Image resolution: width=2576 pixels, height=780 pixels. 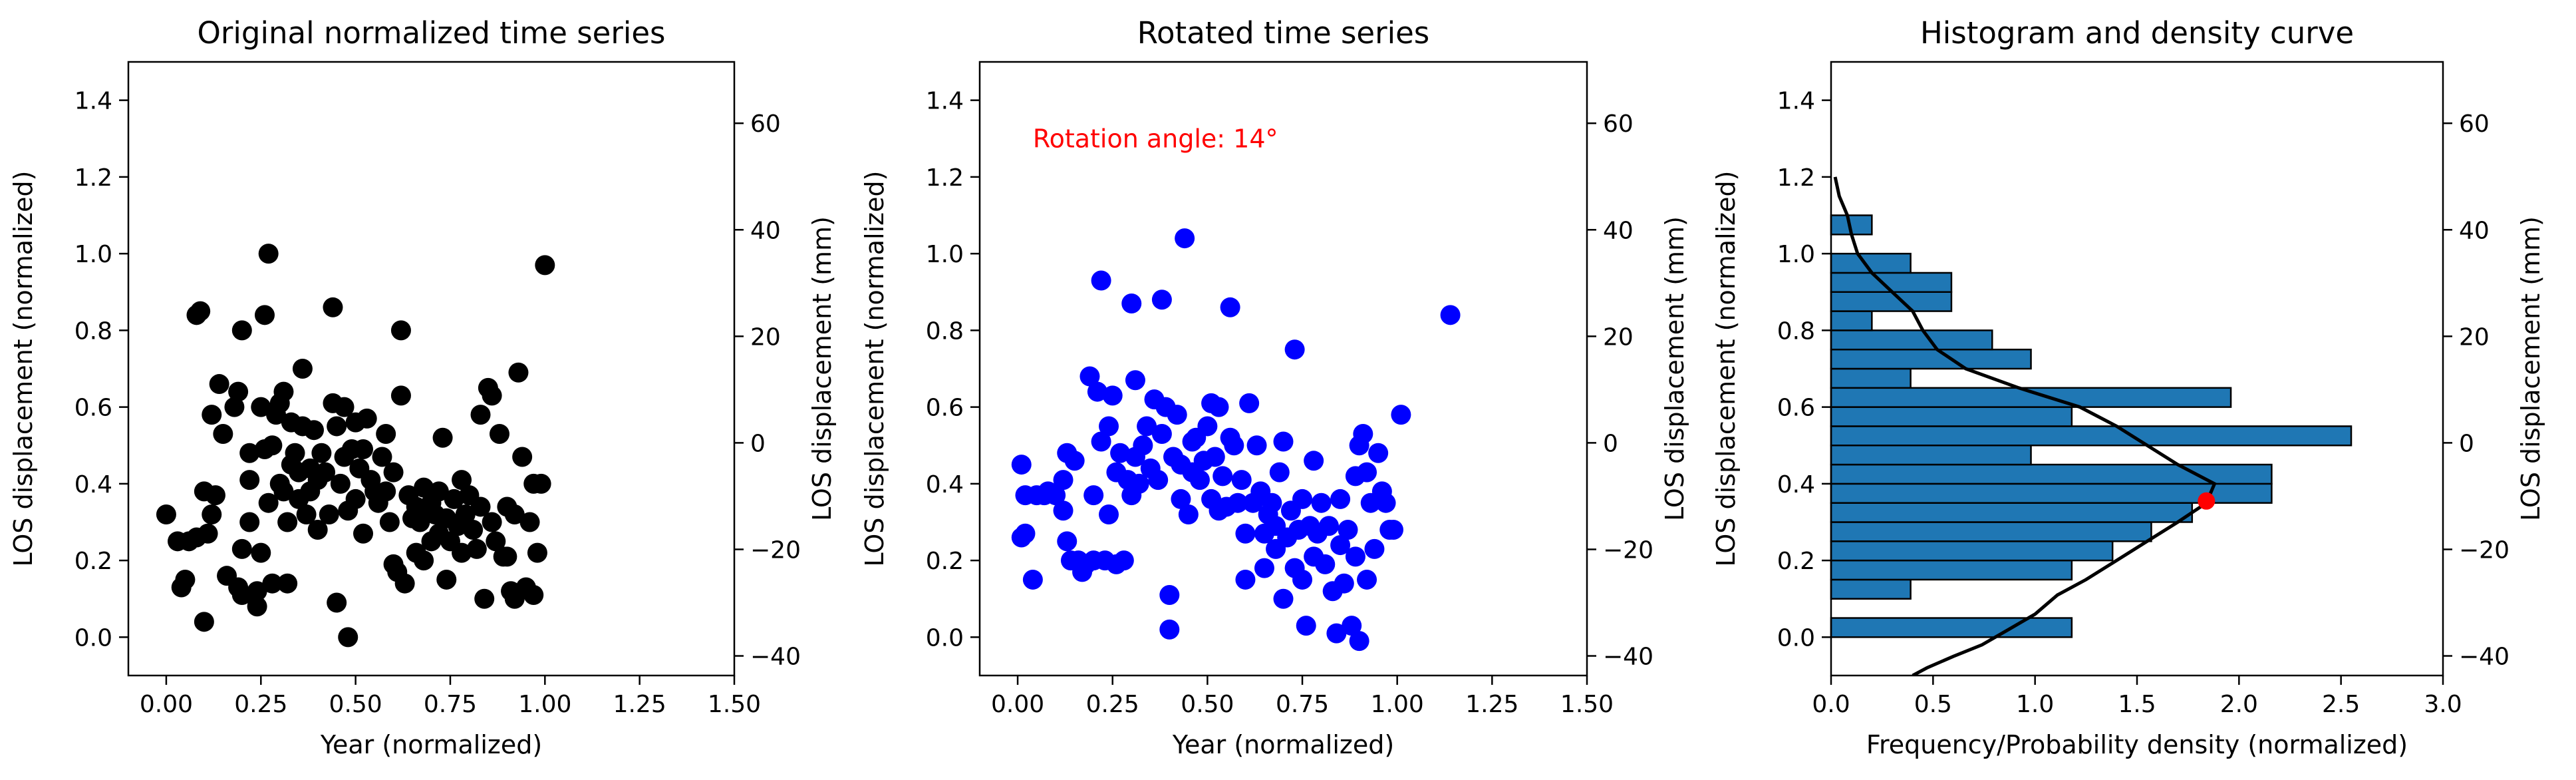 What do you see at coordinates (1796, 561) in the screenshot?
I see `y-tick-label: 0.2` at bounding box center [1796, 561].